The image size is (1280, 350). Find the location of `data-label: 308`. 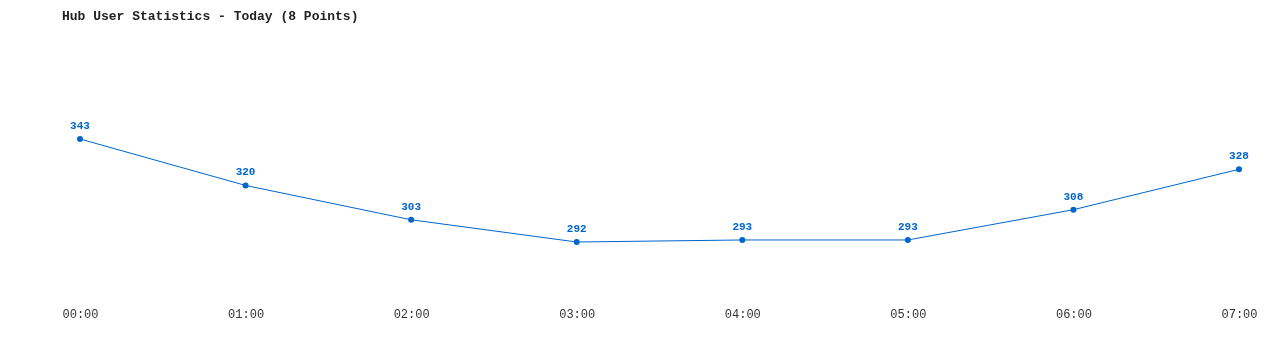

data-label: 308 is located at coordinates (1073, 196).